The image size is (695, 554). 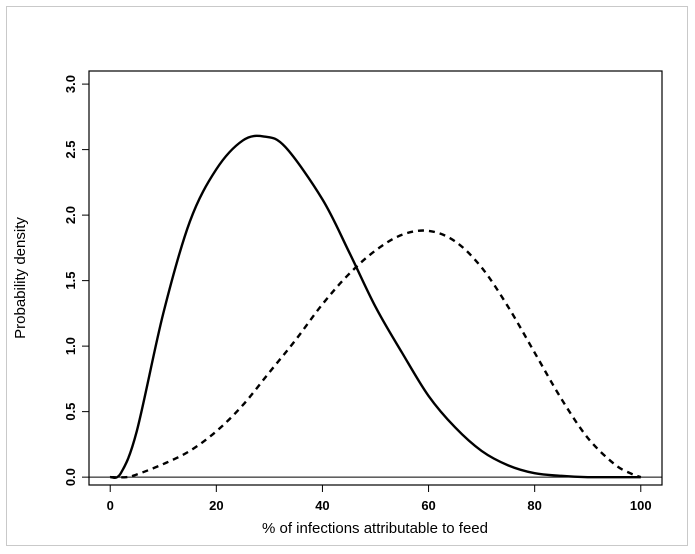 I want to click on y-tick-label: 3.0, so click(x=70, y=84).